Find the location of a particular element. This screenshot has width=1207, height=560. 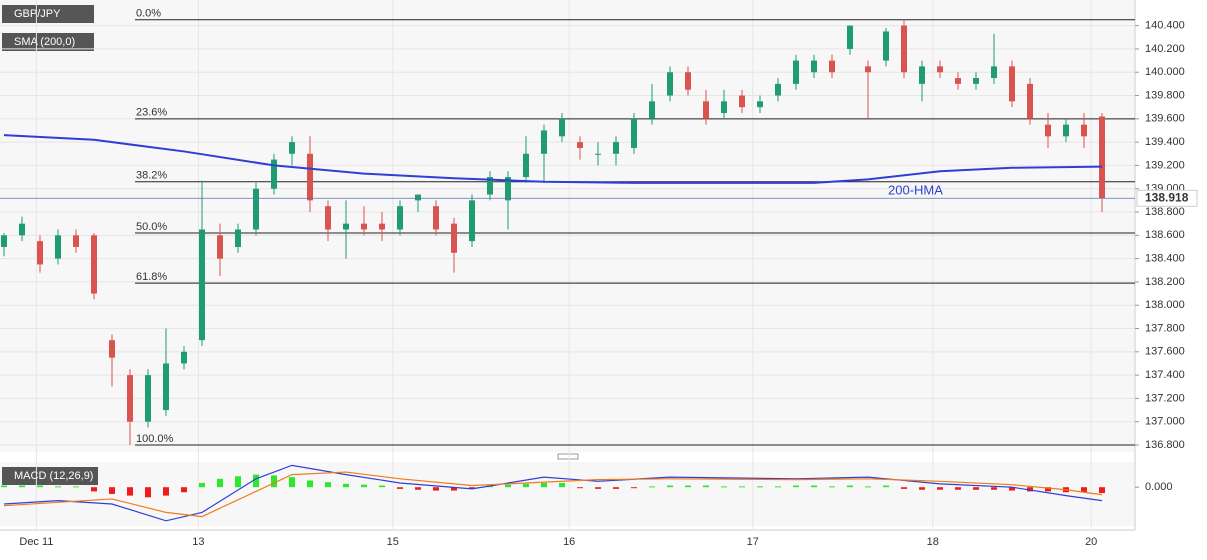

macd-title: MACD (12,26,9) is located at coordinates (53, 476).